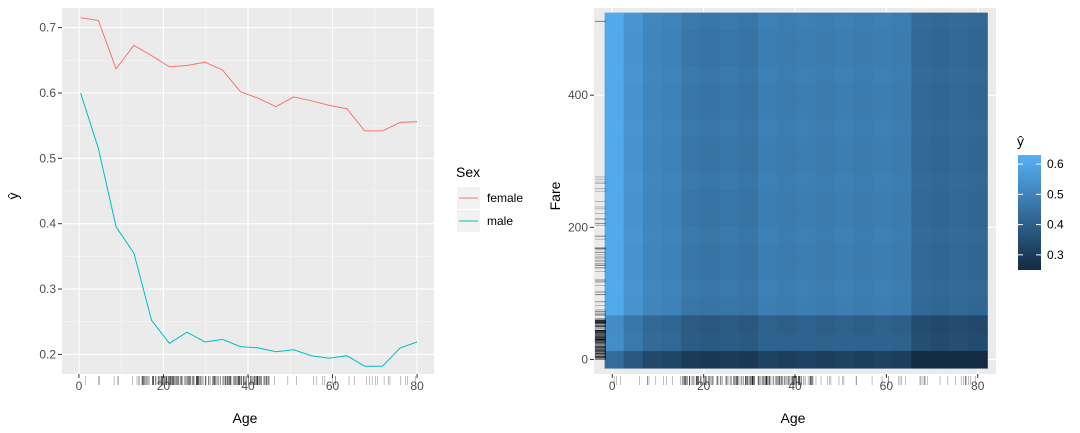 This screenshot has height=433, width=1080. What do you see at coordinates (578, 227) in the screenshot?
I see `y-tick-label: 200` at bounding box center [578, 227].